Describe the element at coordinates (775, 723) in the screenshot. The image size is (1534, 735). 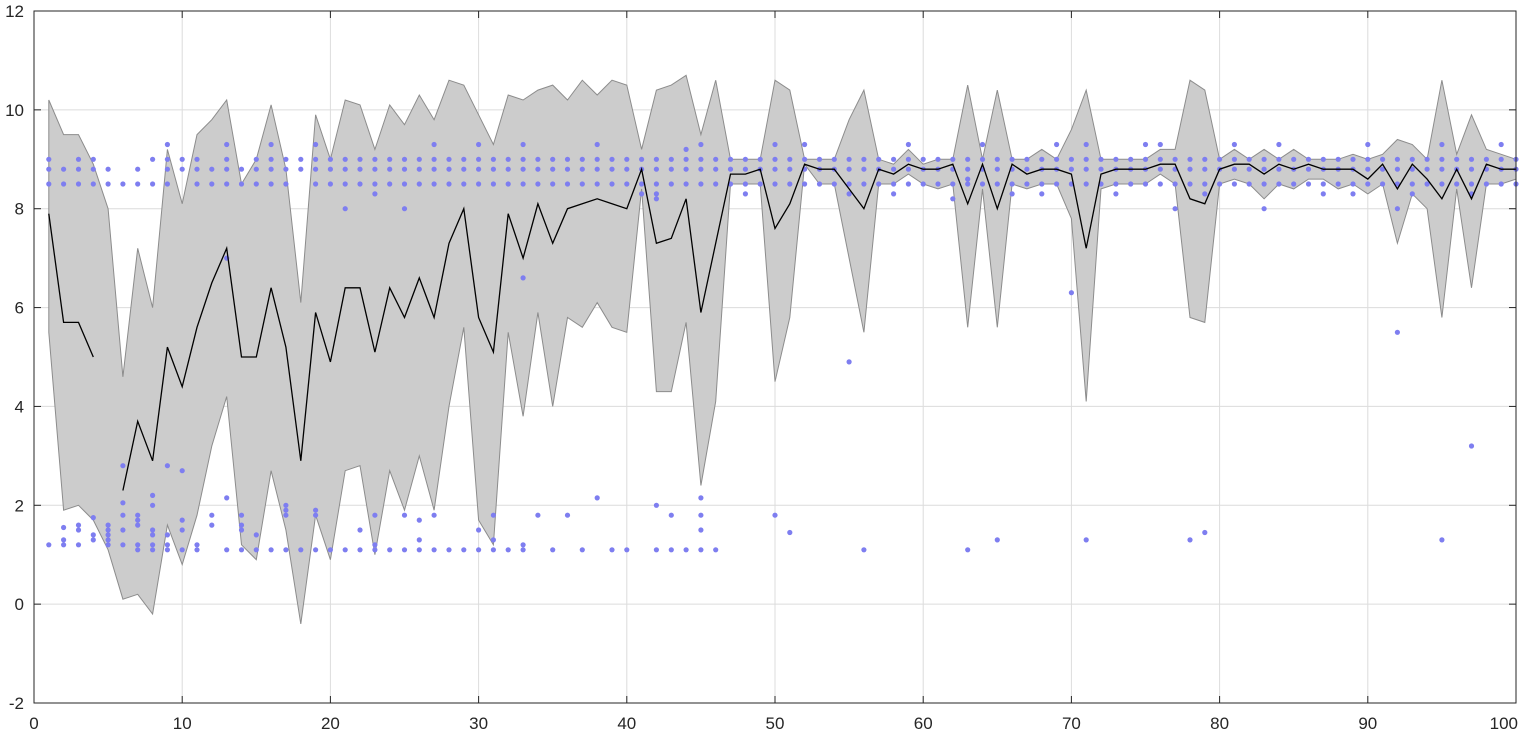
I see `x-tick-label: 50` at that location.